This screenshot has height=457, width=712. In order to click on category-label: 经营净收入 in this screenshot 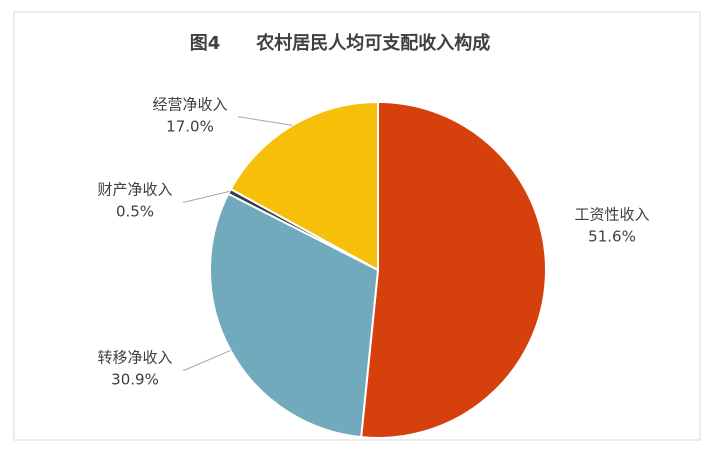, I will do `click(189, 105)`.